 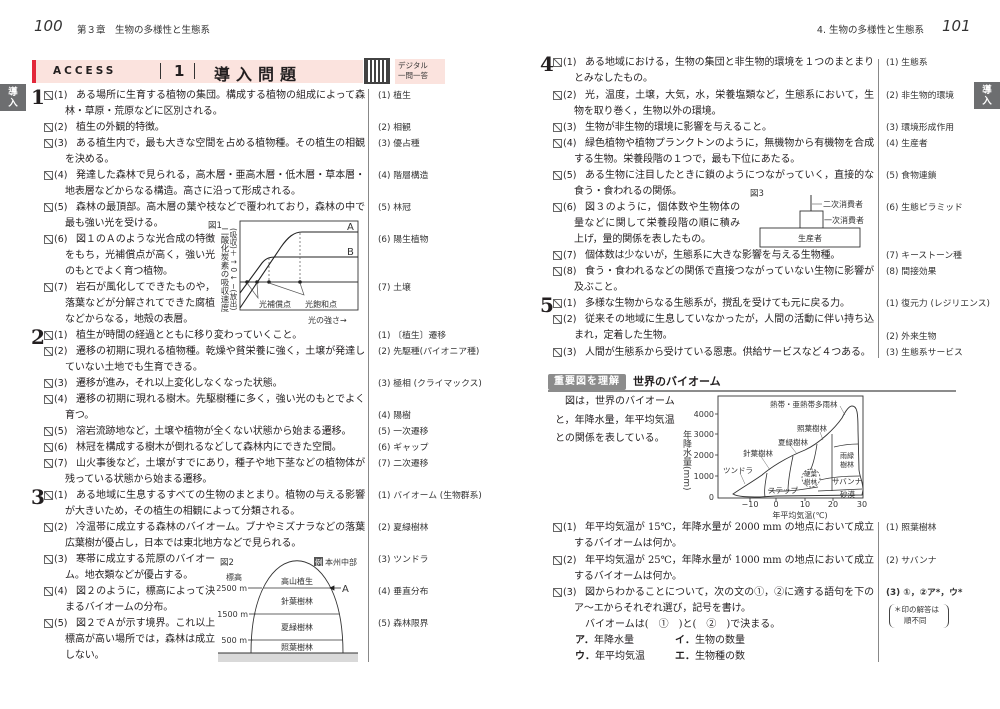 I want to click on answer-label: (3), so click(x=384, y=560).